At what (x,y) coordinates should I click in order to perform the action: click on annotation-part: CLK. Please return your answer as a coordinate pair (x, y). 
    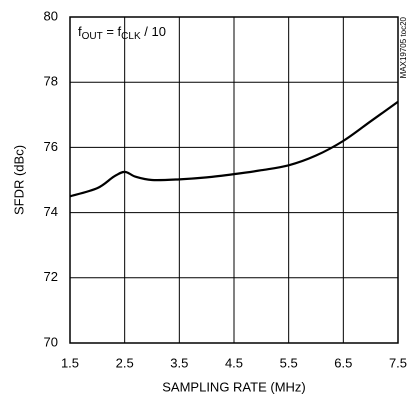
    Looking at the image, I should click on (131, 36).